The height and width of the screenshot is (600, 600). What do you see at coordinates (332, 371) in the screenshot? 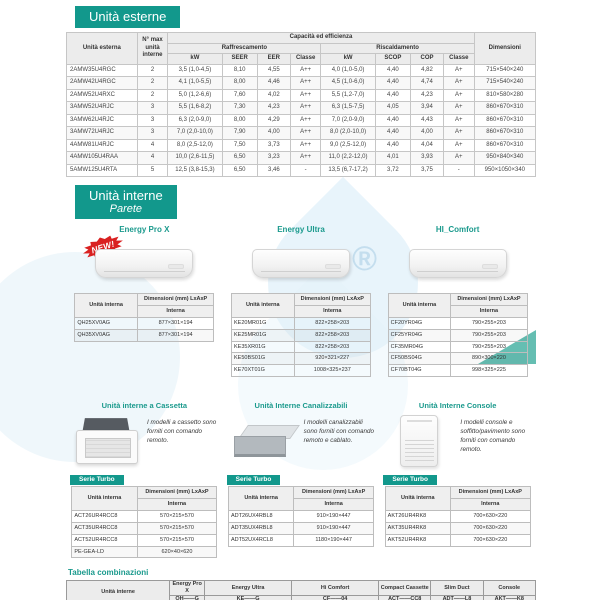
I see `dimensions-cell: 1008×325×237` at bounding box center [332, 371].